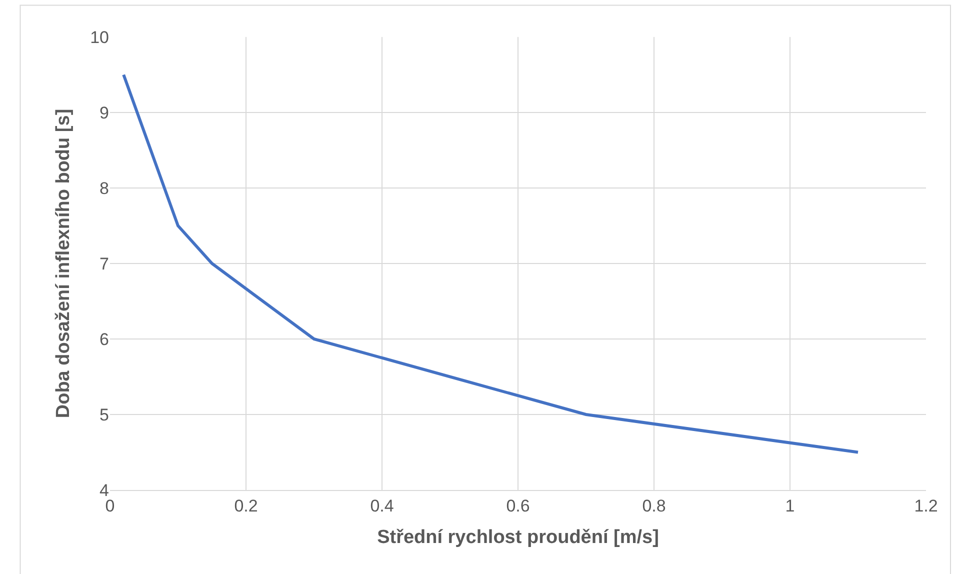 The height and width of the screenshot is (574, 956). I want to click on x-tick-label: 0.4, so click(382, 506).